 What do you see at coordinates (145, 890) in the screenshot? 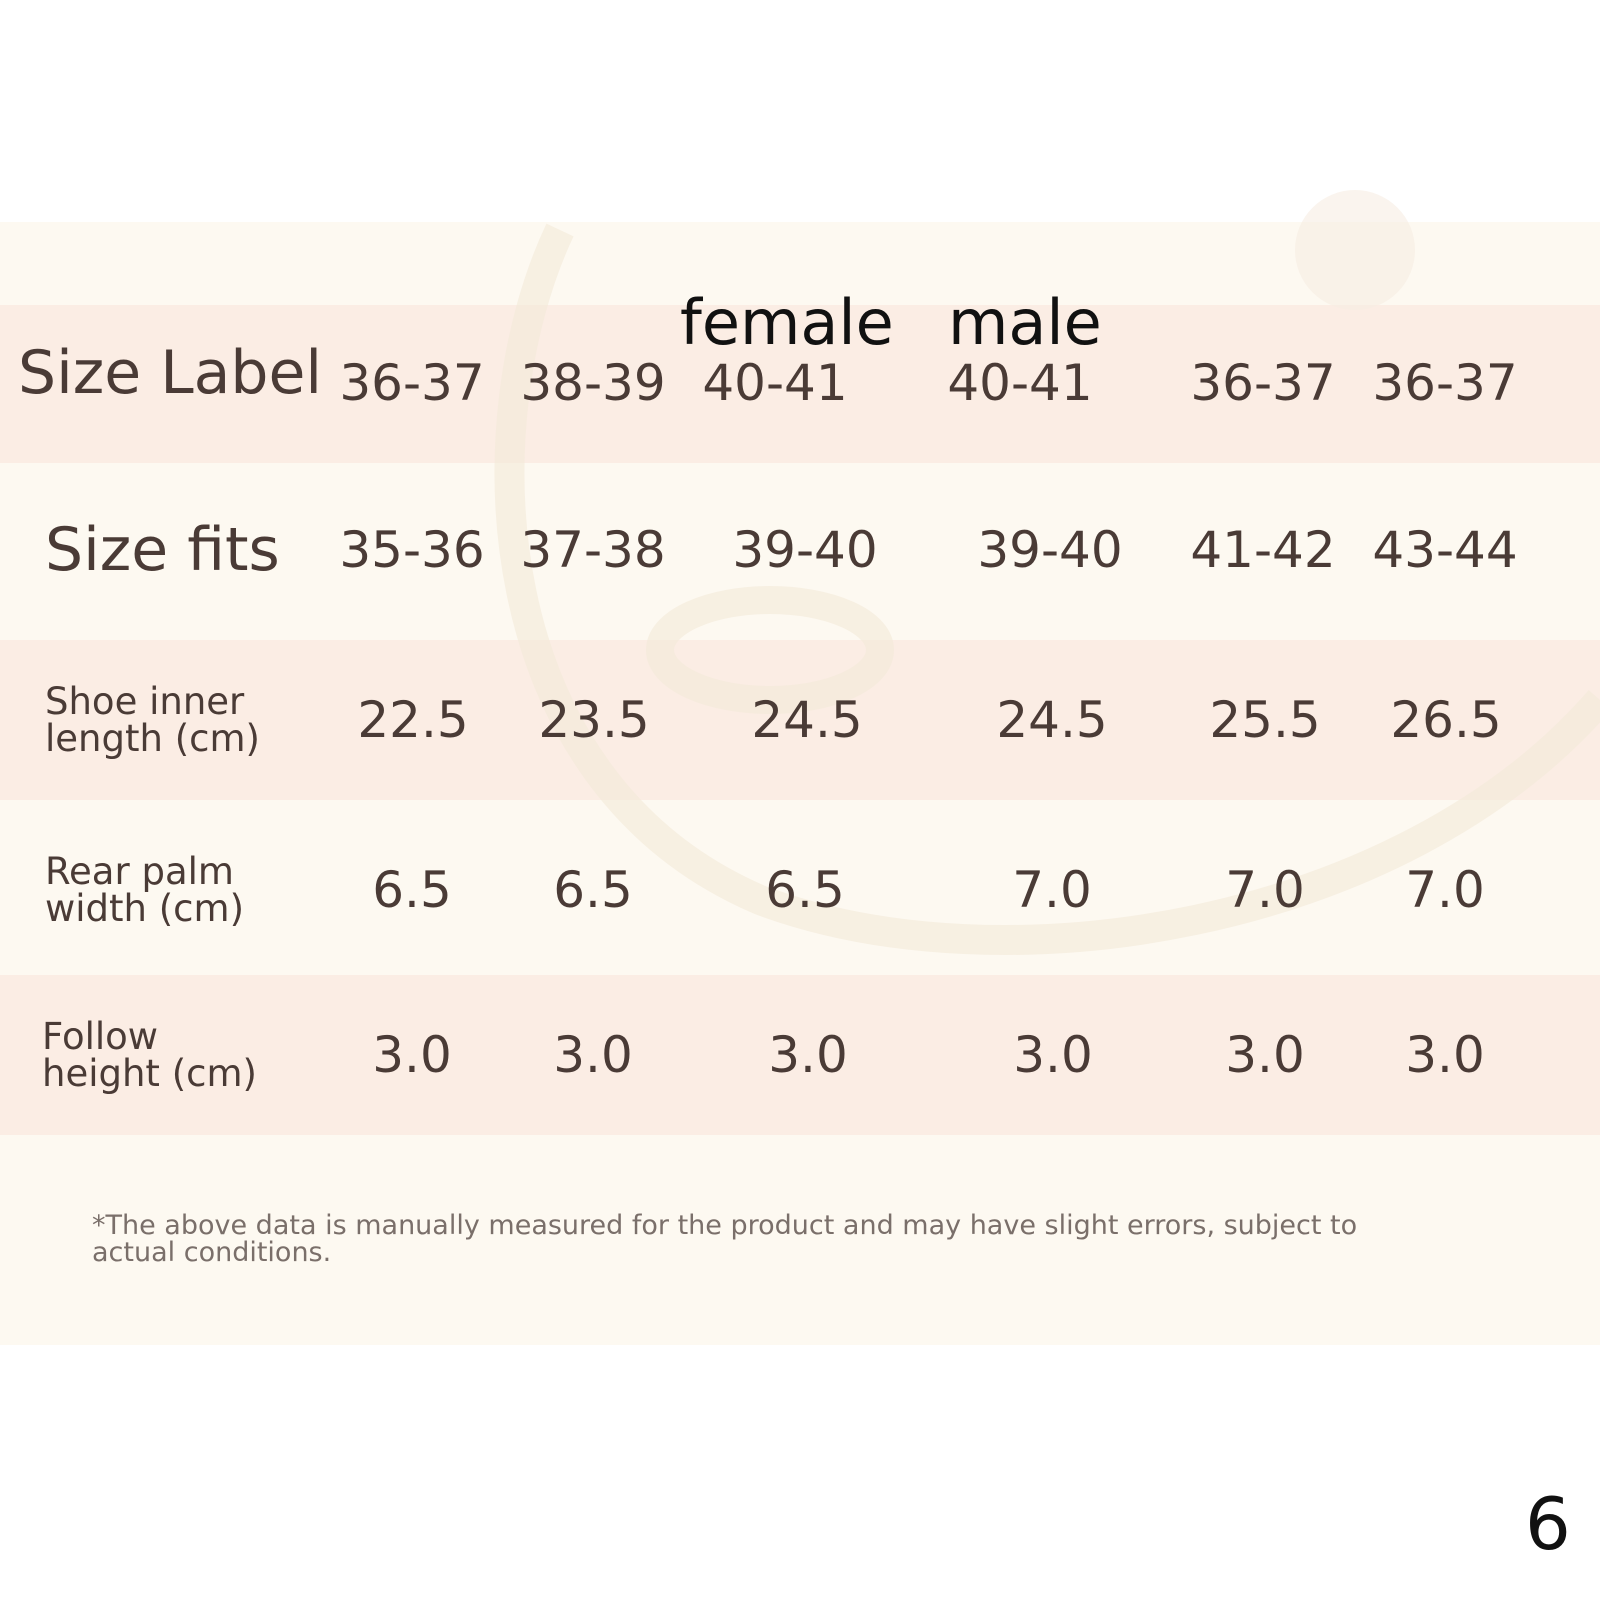
I see `row-label: Rear palm width (cm)` at bounding box center [145, 890].